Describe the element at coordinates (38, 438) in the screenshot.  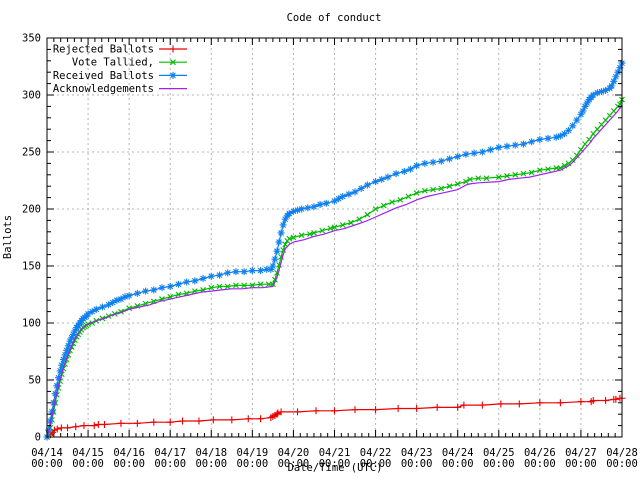
I see `y-tick-label: 0` at that location.